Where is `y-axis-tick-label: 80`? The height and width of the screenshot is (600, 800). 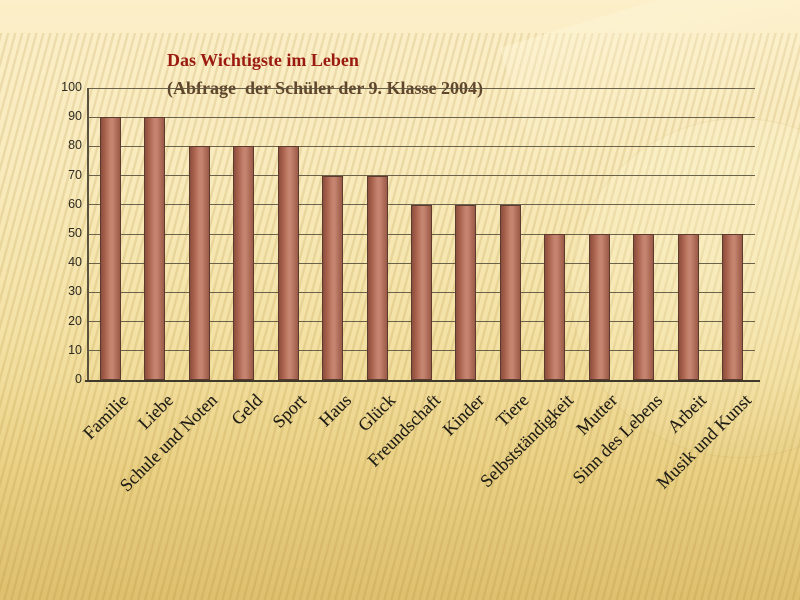
y-axis-tick-label: 80 is located at coordinates (75, 145).